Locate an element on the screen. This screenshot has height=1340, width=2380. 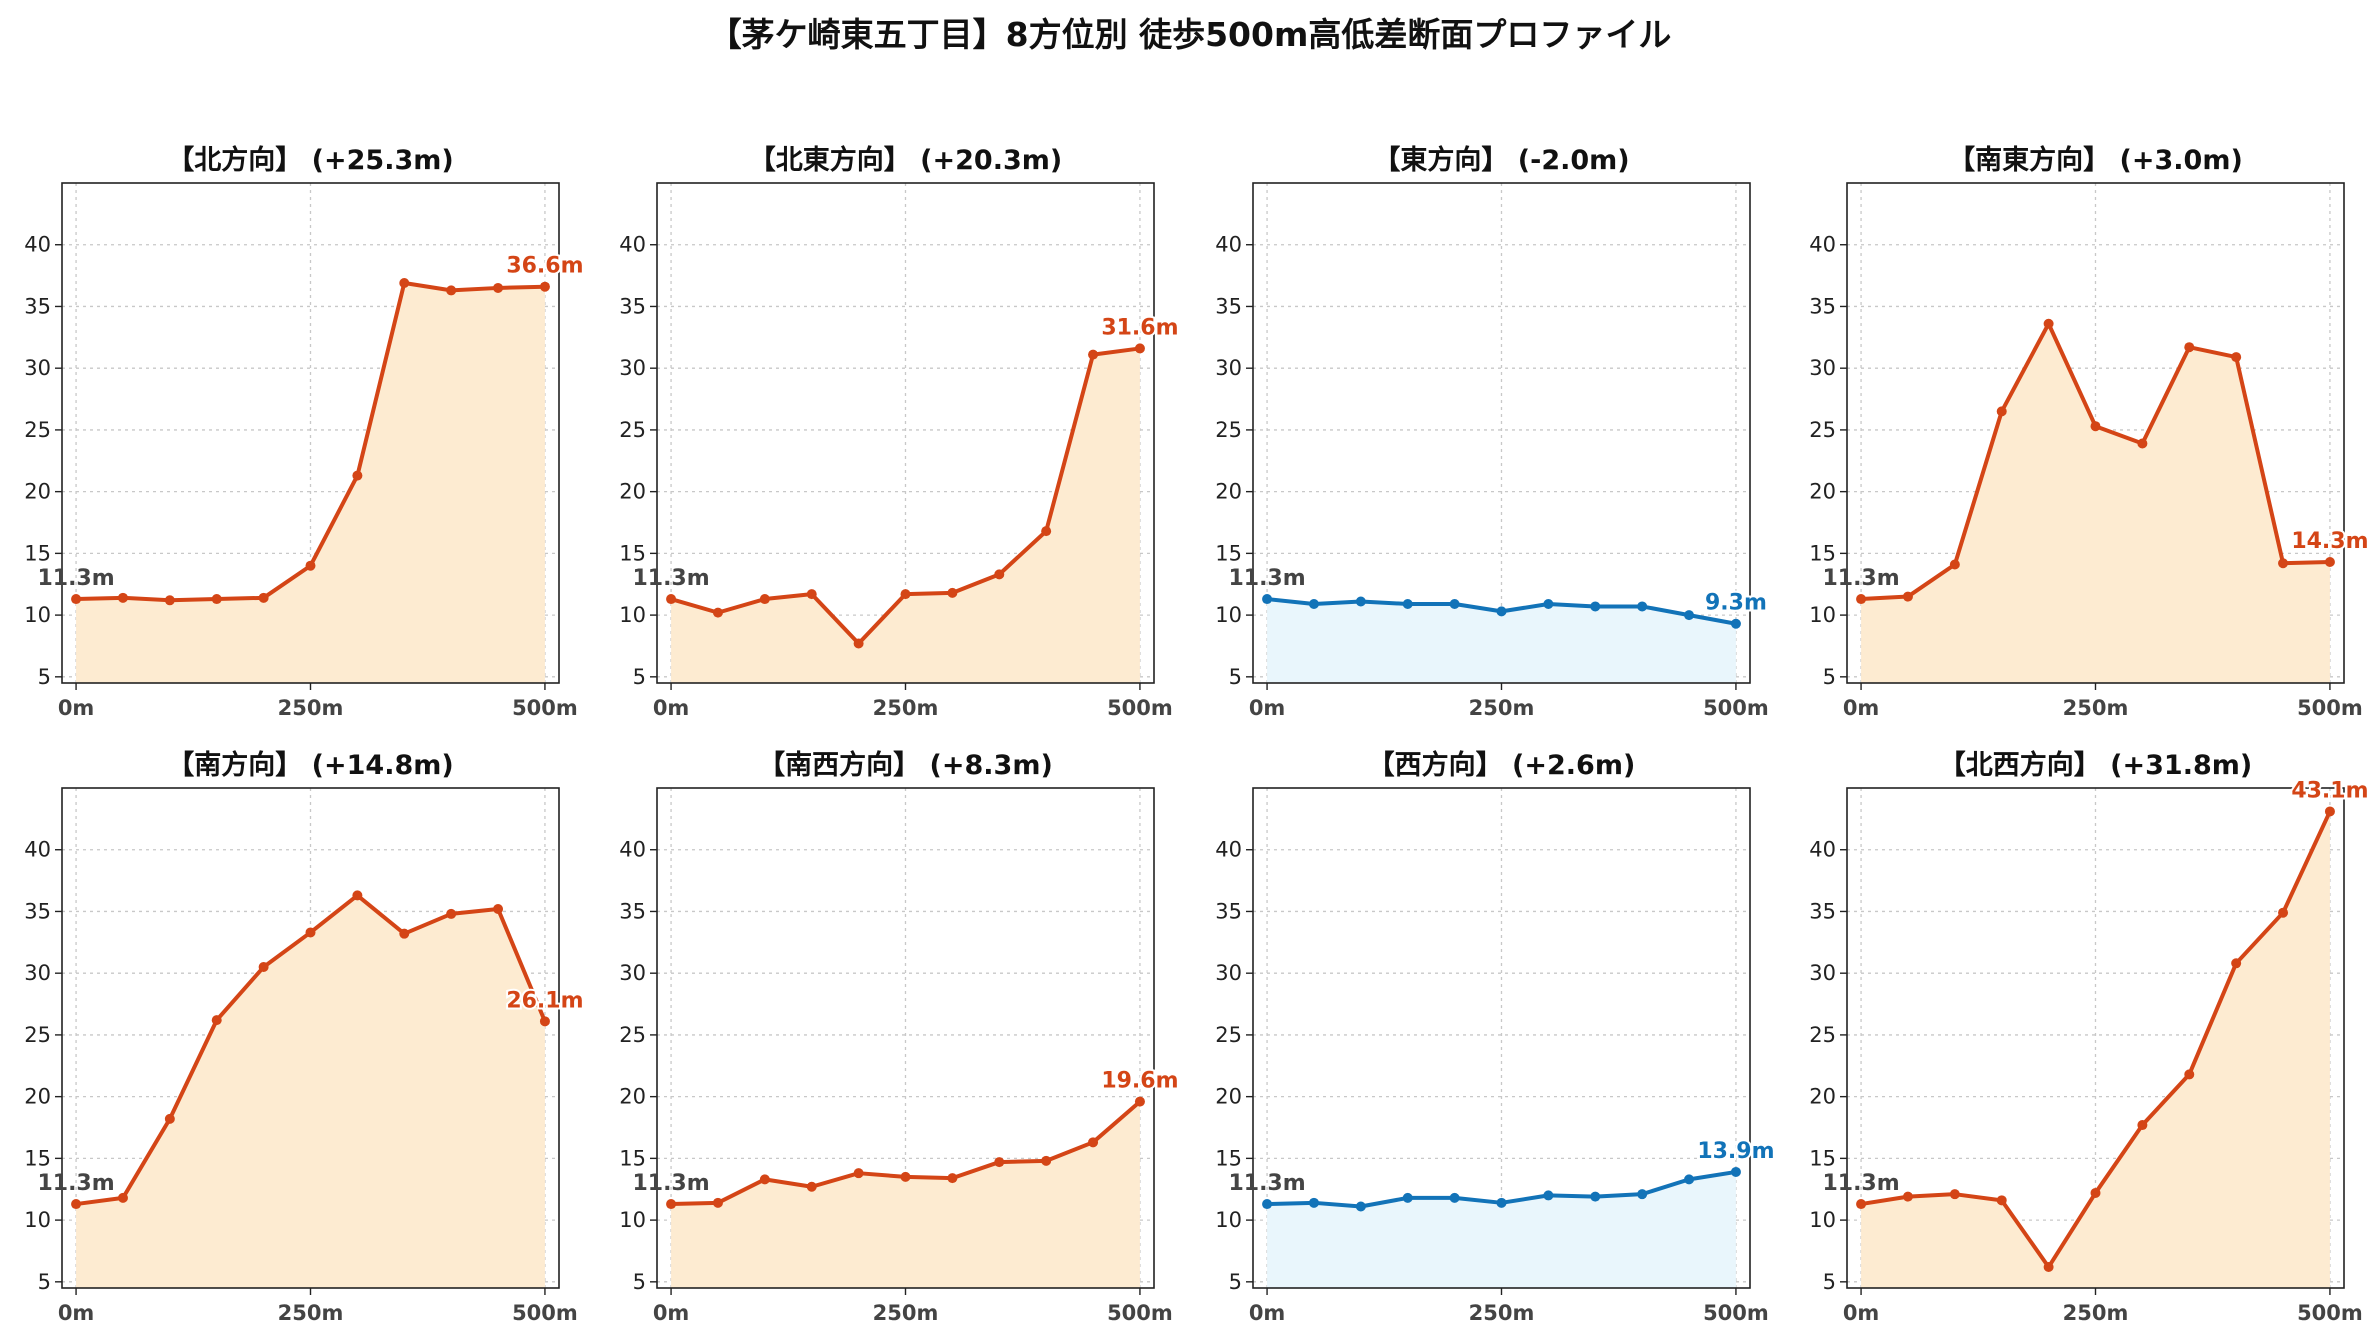
chart-title: 【南西方向】 (+8.3m) is located at coordinates (905, 765).